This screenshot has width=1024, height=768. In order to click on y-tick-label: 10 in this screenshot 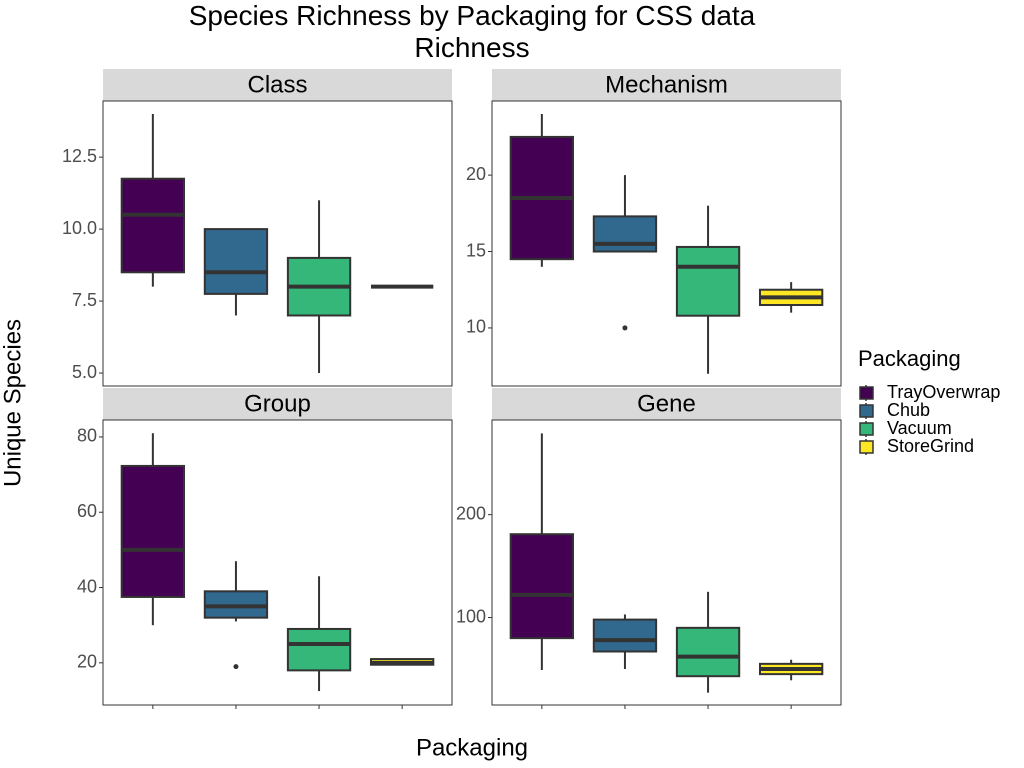, I will do `click(476, 327)`.